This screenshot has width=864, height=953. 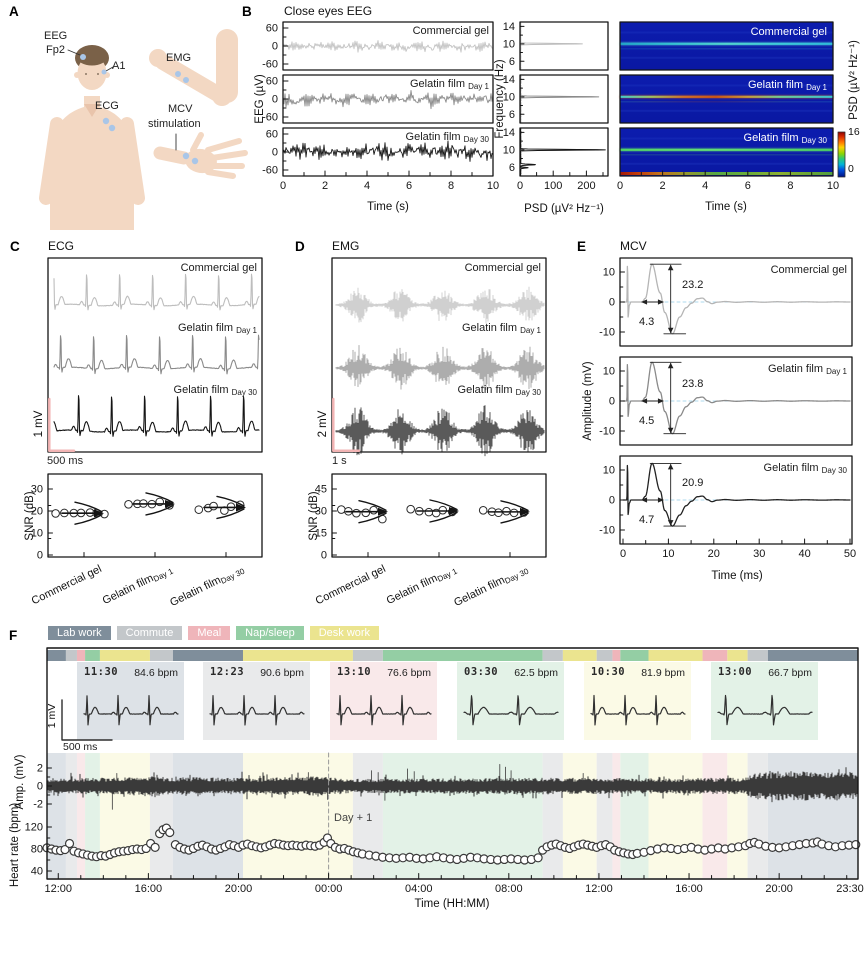 What do you see at coordinates (156, 673) in the screenshot?
I see `snippet-bpm: 84.6 bpm` at bounding box center [156, 673].